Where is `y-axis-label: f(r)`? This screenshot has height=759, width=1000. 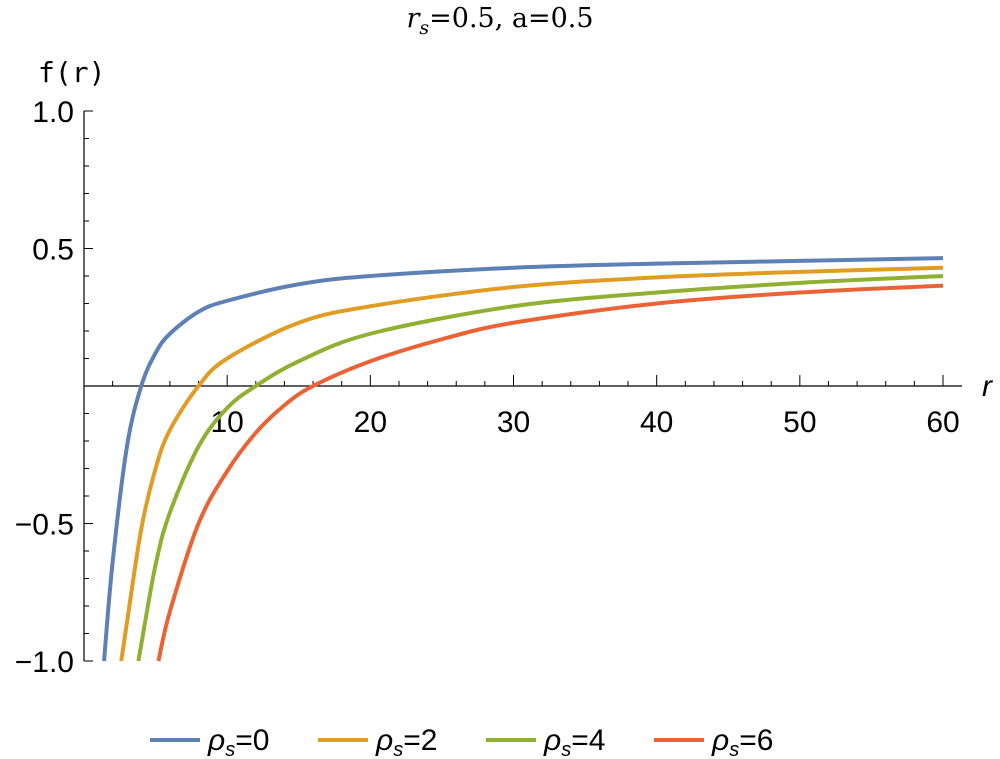
y-axis-label: f(r) is located at coordinates (71, 72).